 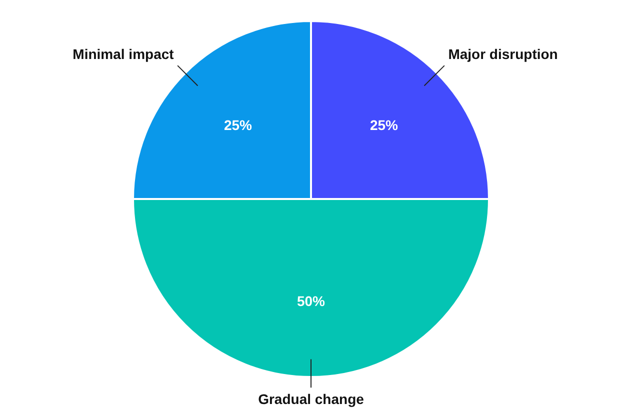 What do you see at coordinates (311, 399) in the screenshot?
I see `slice-label: Gradual change` at bounding box center [311, 399].